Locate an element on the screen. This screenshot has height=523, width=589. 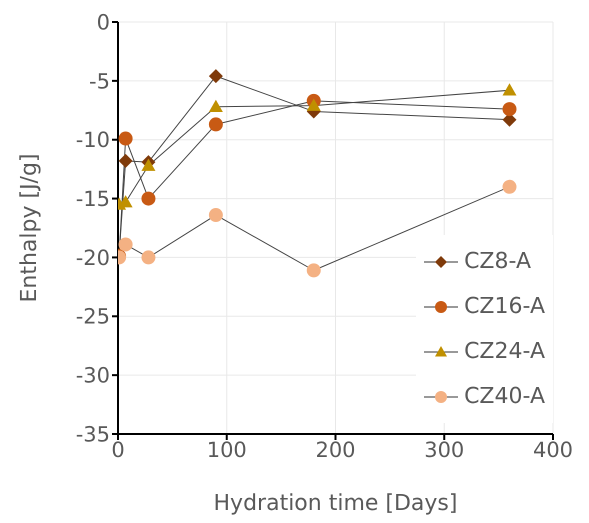
x-tick-label: 100 is located at coordinates (226, 450).